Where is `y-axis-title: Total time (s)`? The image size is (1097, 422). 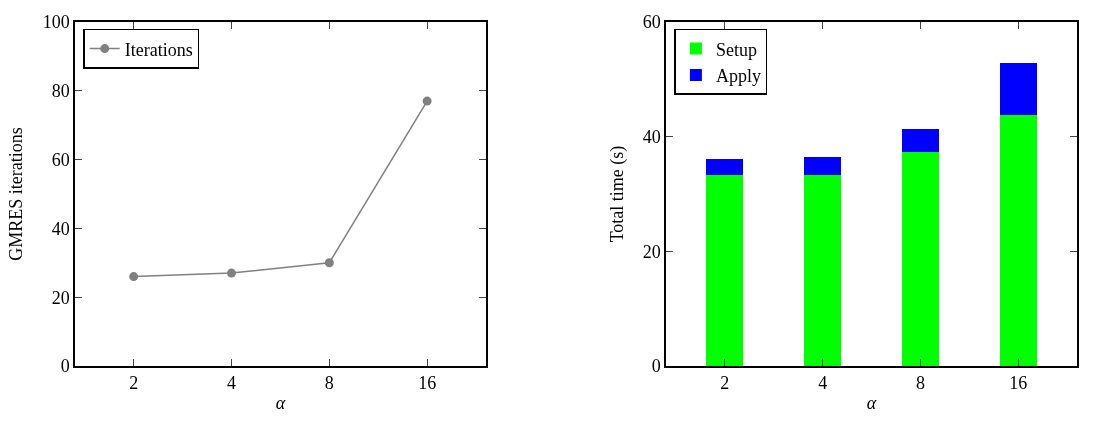
y-axis-title: Total time (s) is located at coordinates (617, 194).